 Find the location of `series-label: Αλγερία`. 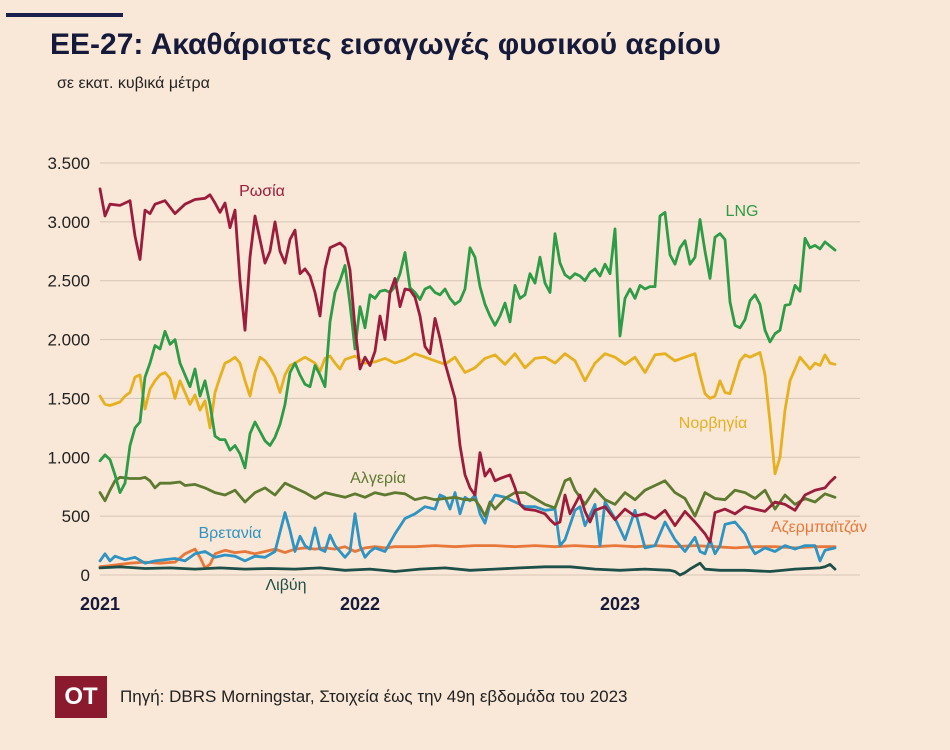

series-label: Αλγερία is located at coordinates (378, 478).